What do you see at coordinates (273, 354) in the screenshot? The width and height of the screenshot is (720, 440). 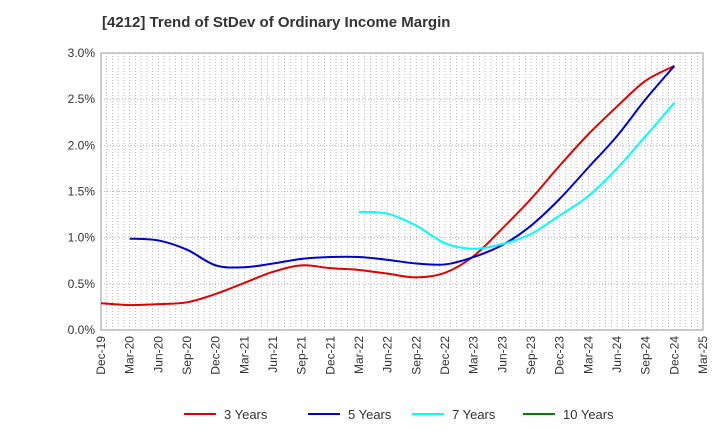 I see `x-tick-label: Jun-21` at bounding box center [273, 354].